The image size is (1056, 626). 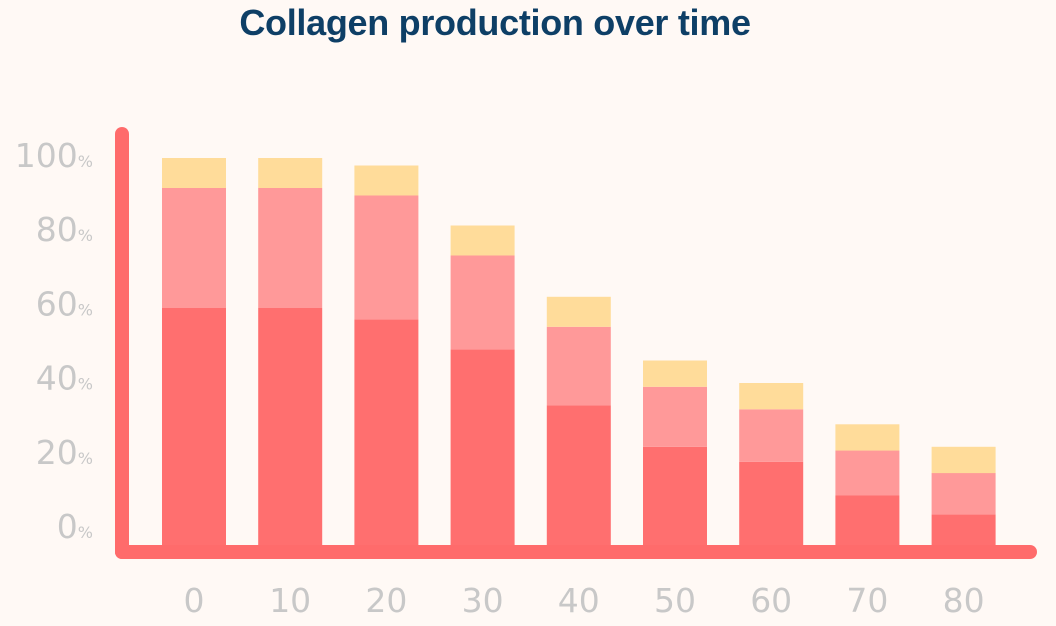 What do you see at coordinates (771, 600) in the screenshot?
I see `x-tick-label-60: 60` at bounding box center [771, 600].